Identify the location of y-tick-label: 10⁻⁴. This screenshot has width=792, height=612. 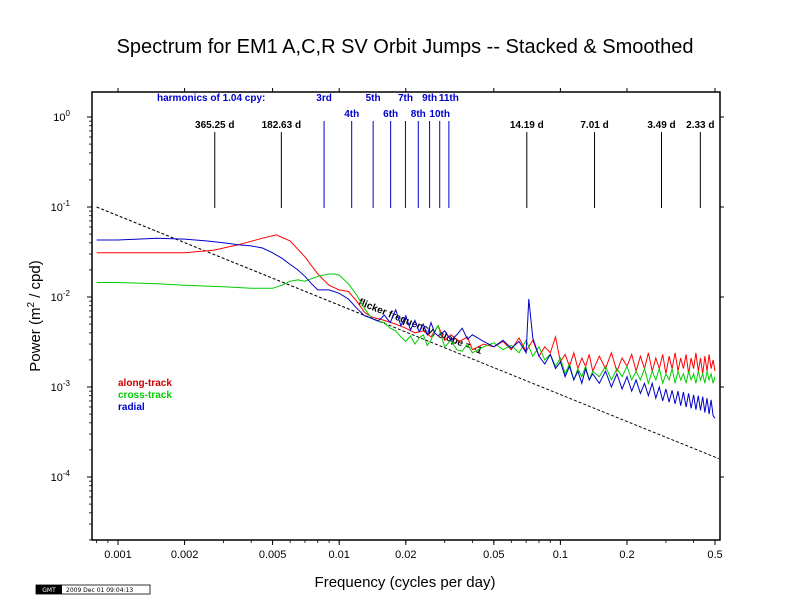
(61, 476).